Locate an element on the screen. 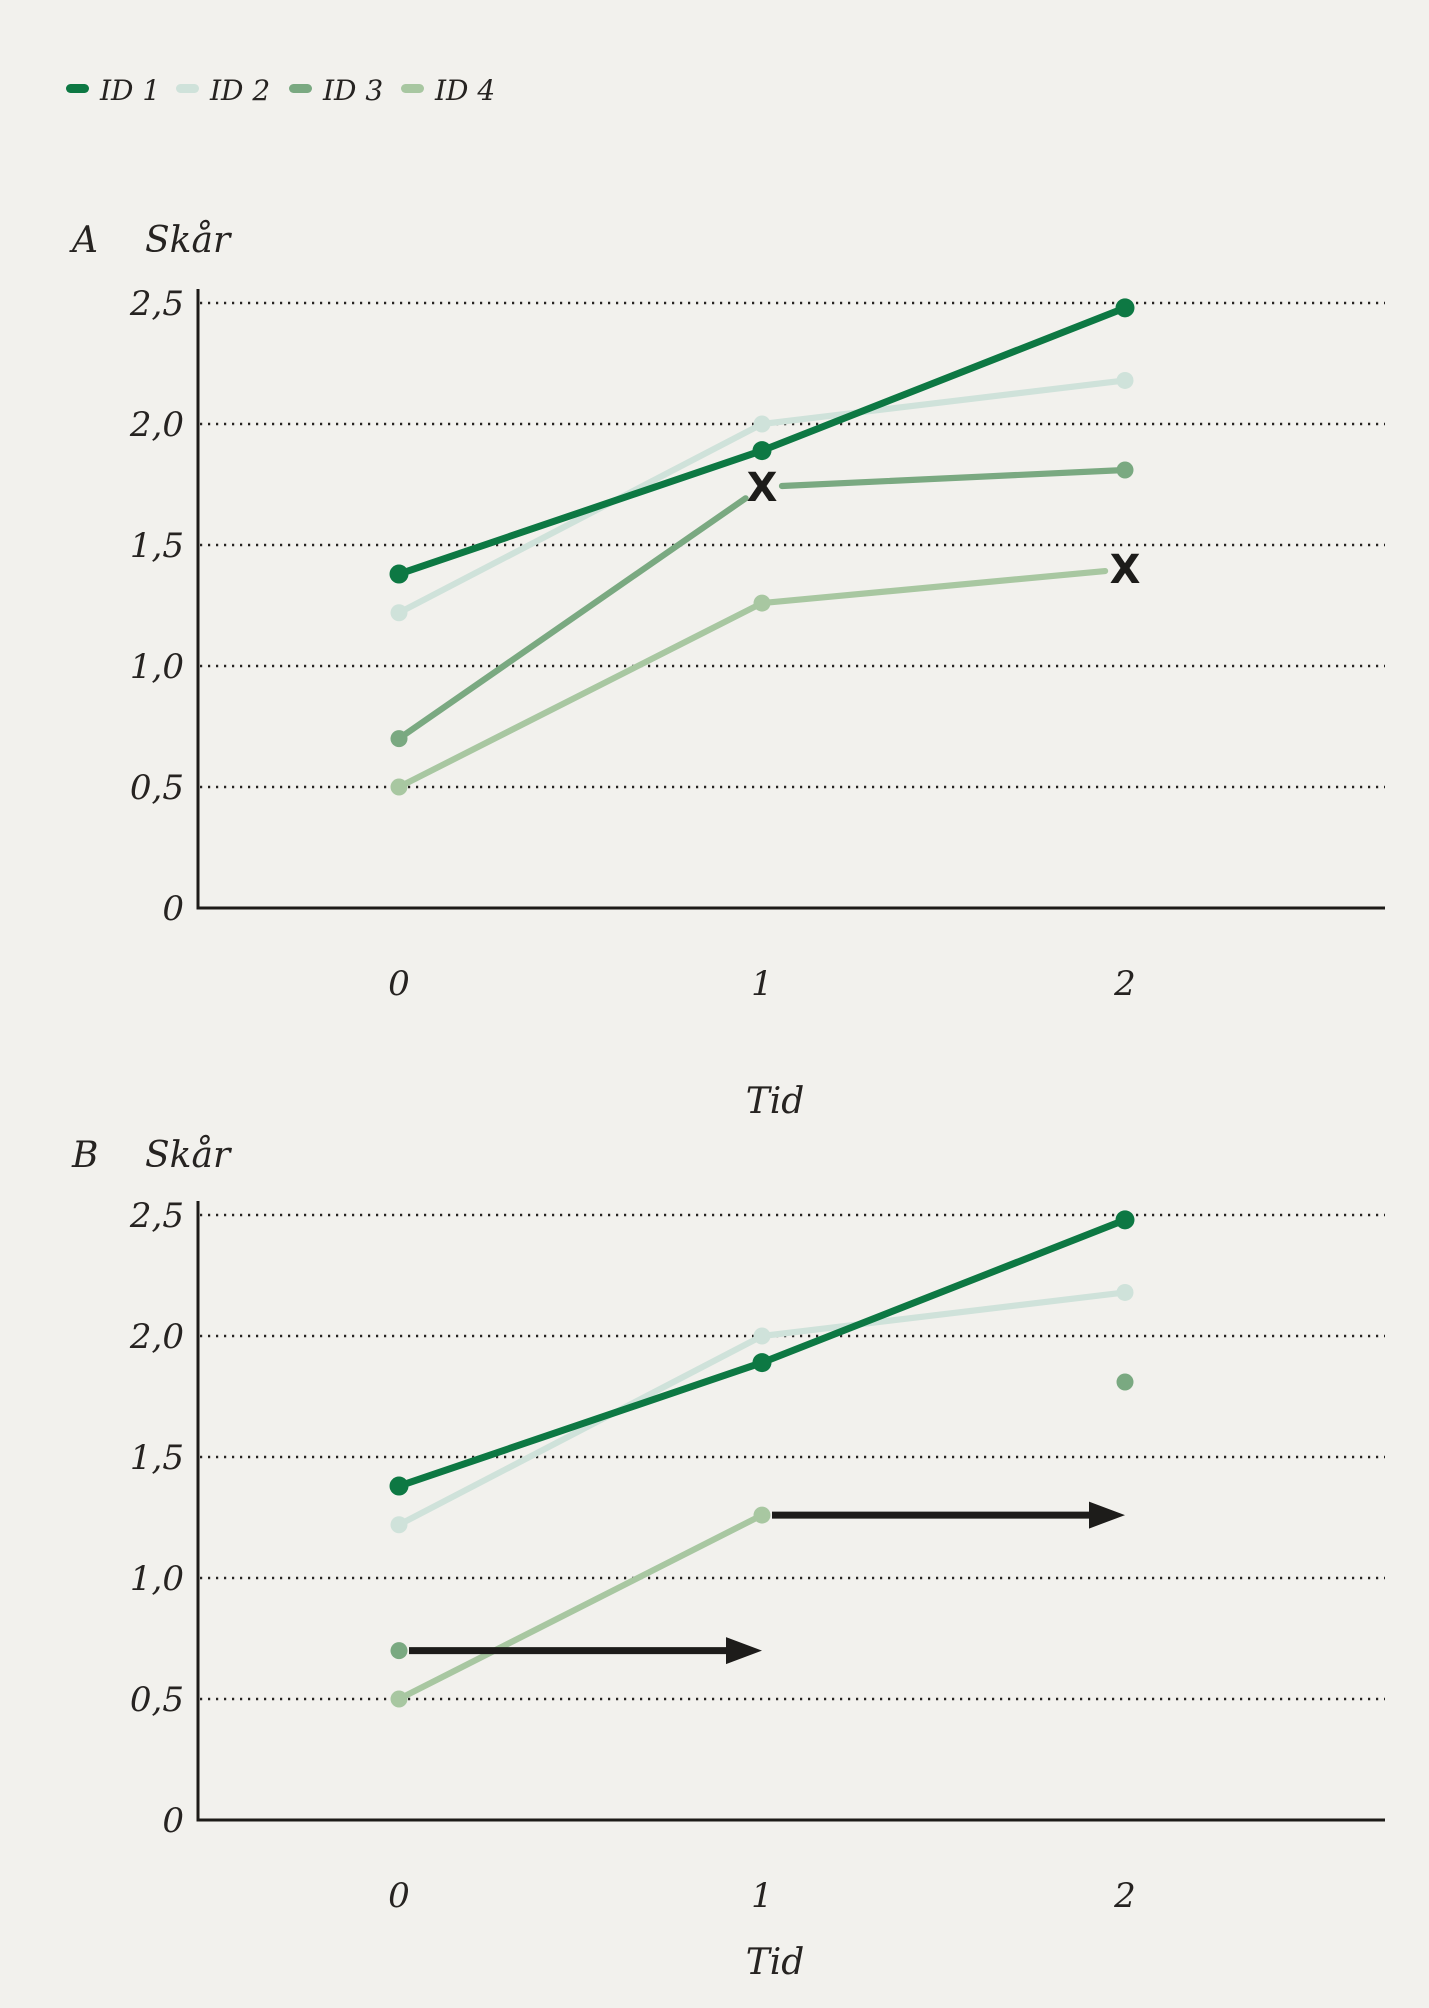  dropout-x-marker-id3-t1: X is located at coordinates (762, 488).